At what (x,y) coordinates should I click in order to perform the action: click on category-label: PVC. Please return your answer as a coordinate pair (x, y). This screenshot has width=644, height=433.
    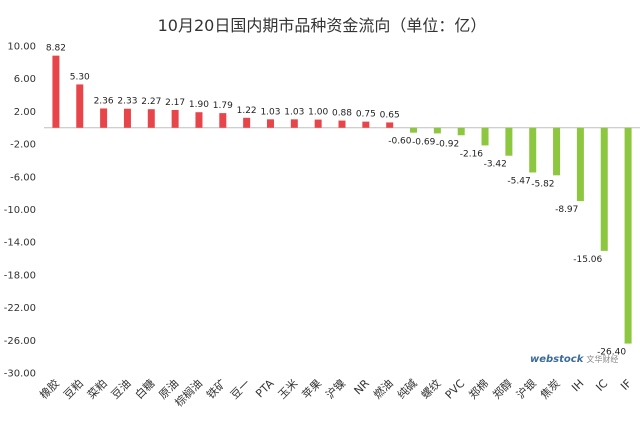
    Looking at the image, I should click on (455, 389).